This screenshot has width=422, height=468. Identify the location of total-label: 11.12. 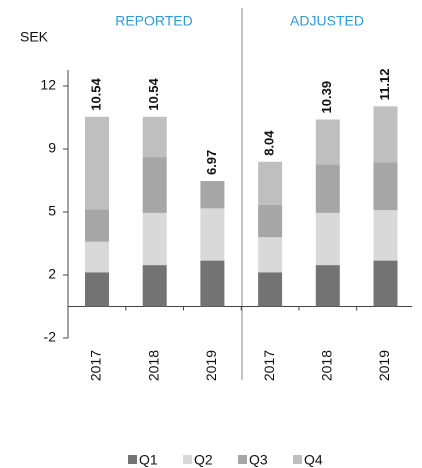
(384, 85).